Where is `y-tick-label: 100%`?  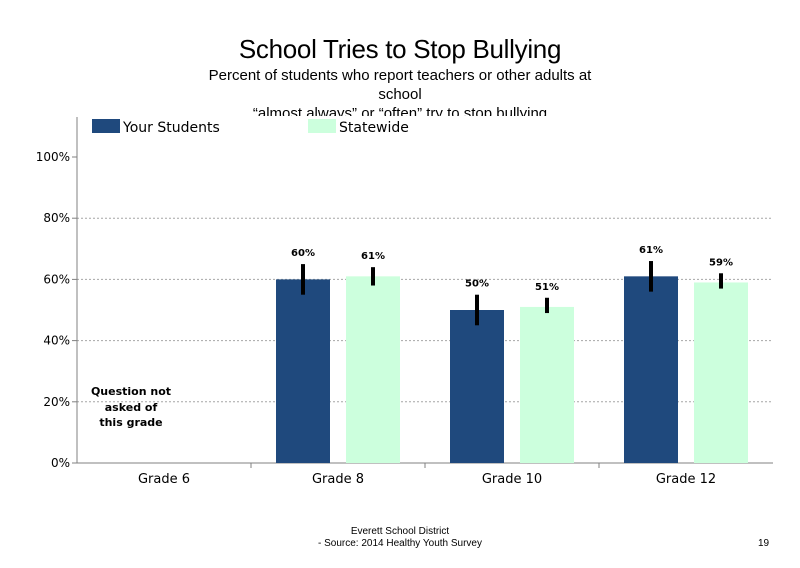
y-tick-label: 100% is located at coordinates (53, 157).